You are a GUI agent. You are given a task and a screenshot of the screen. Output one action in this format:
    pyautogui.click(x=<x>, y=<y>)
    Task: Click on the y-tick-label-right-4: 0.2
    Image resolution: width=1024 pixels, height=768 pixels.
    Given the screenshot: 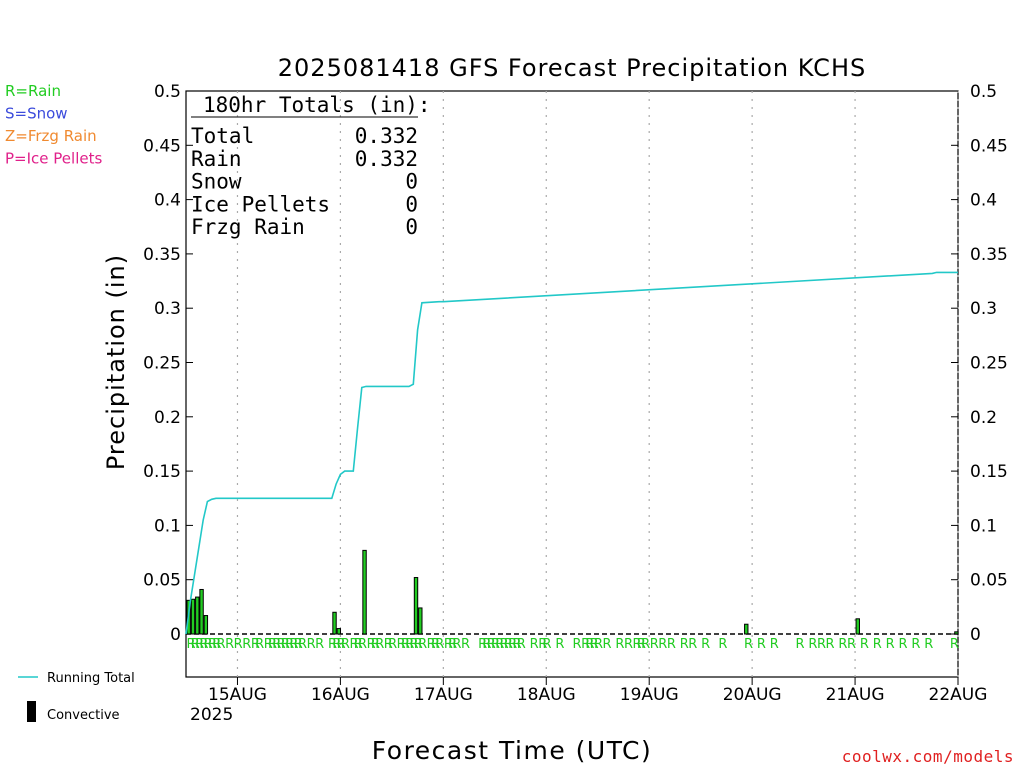 What is the action you would take?
    pyautogui.click(x=983, y=418)
    